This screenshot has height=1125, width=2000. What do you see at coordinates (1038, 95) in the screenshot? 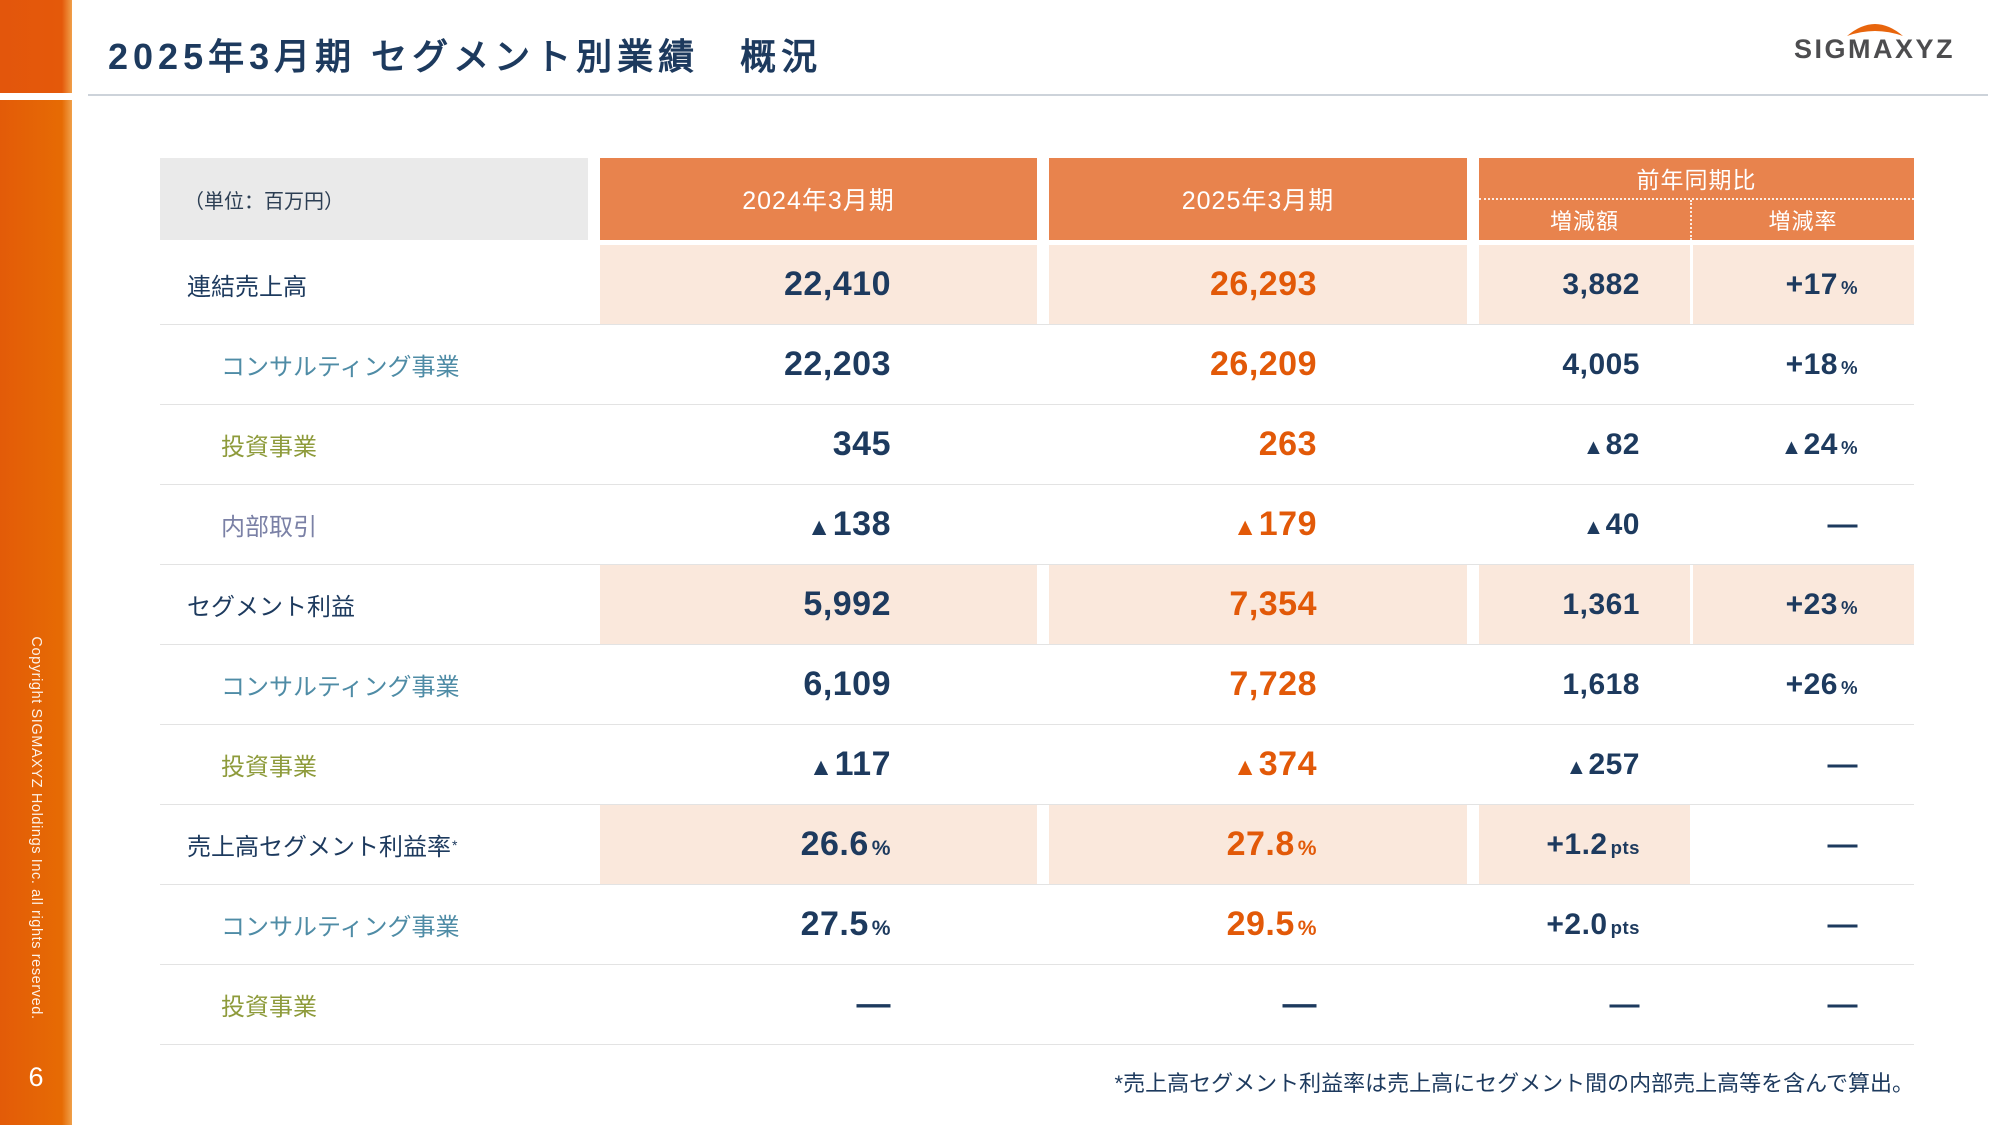
I see `title-divider` at bounding box center [1038, 95].